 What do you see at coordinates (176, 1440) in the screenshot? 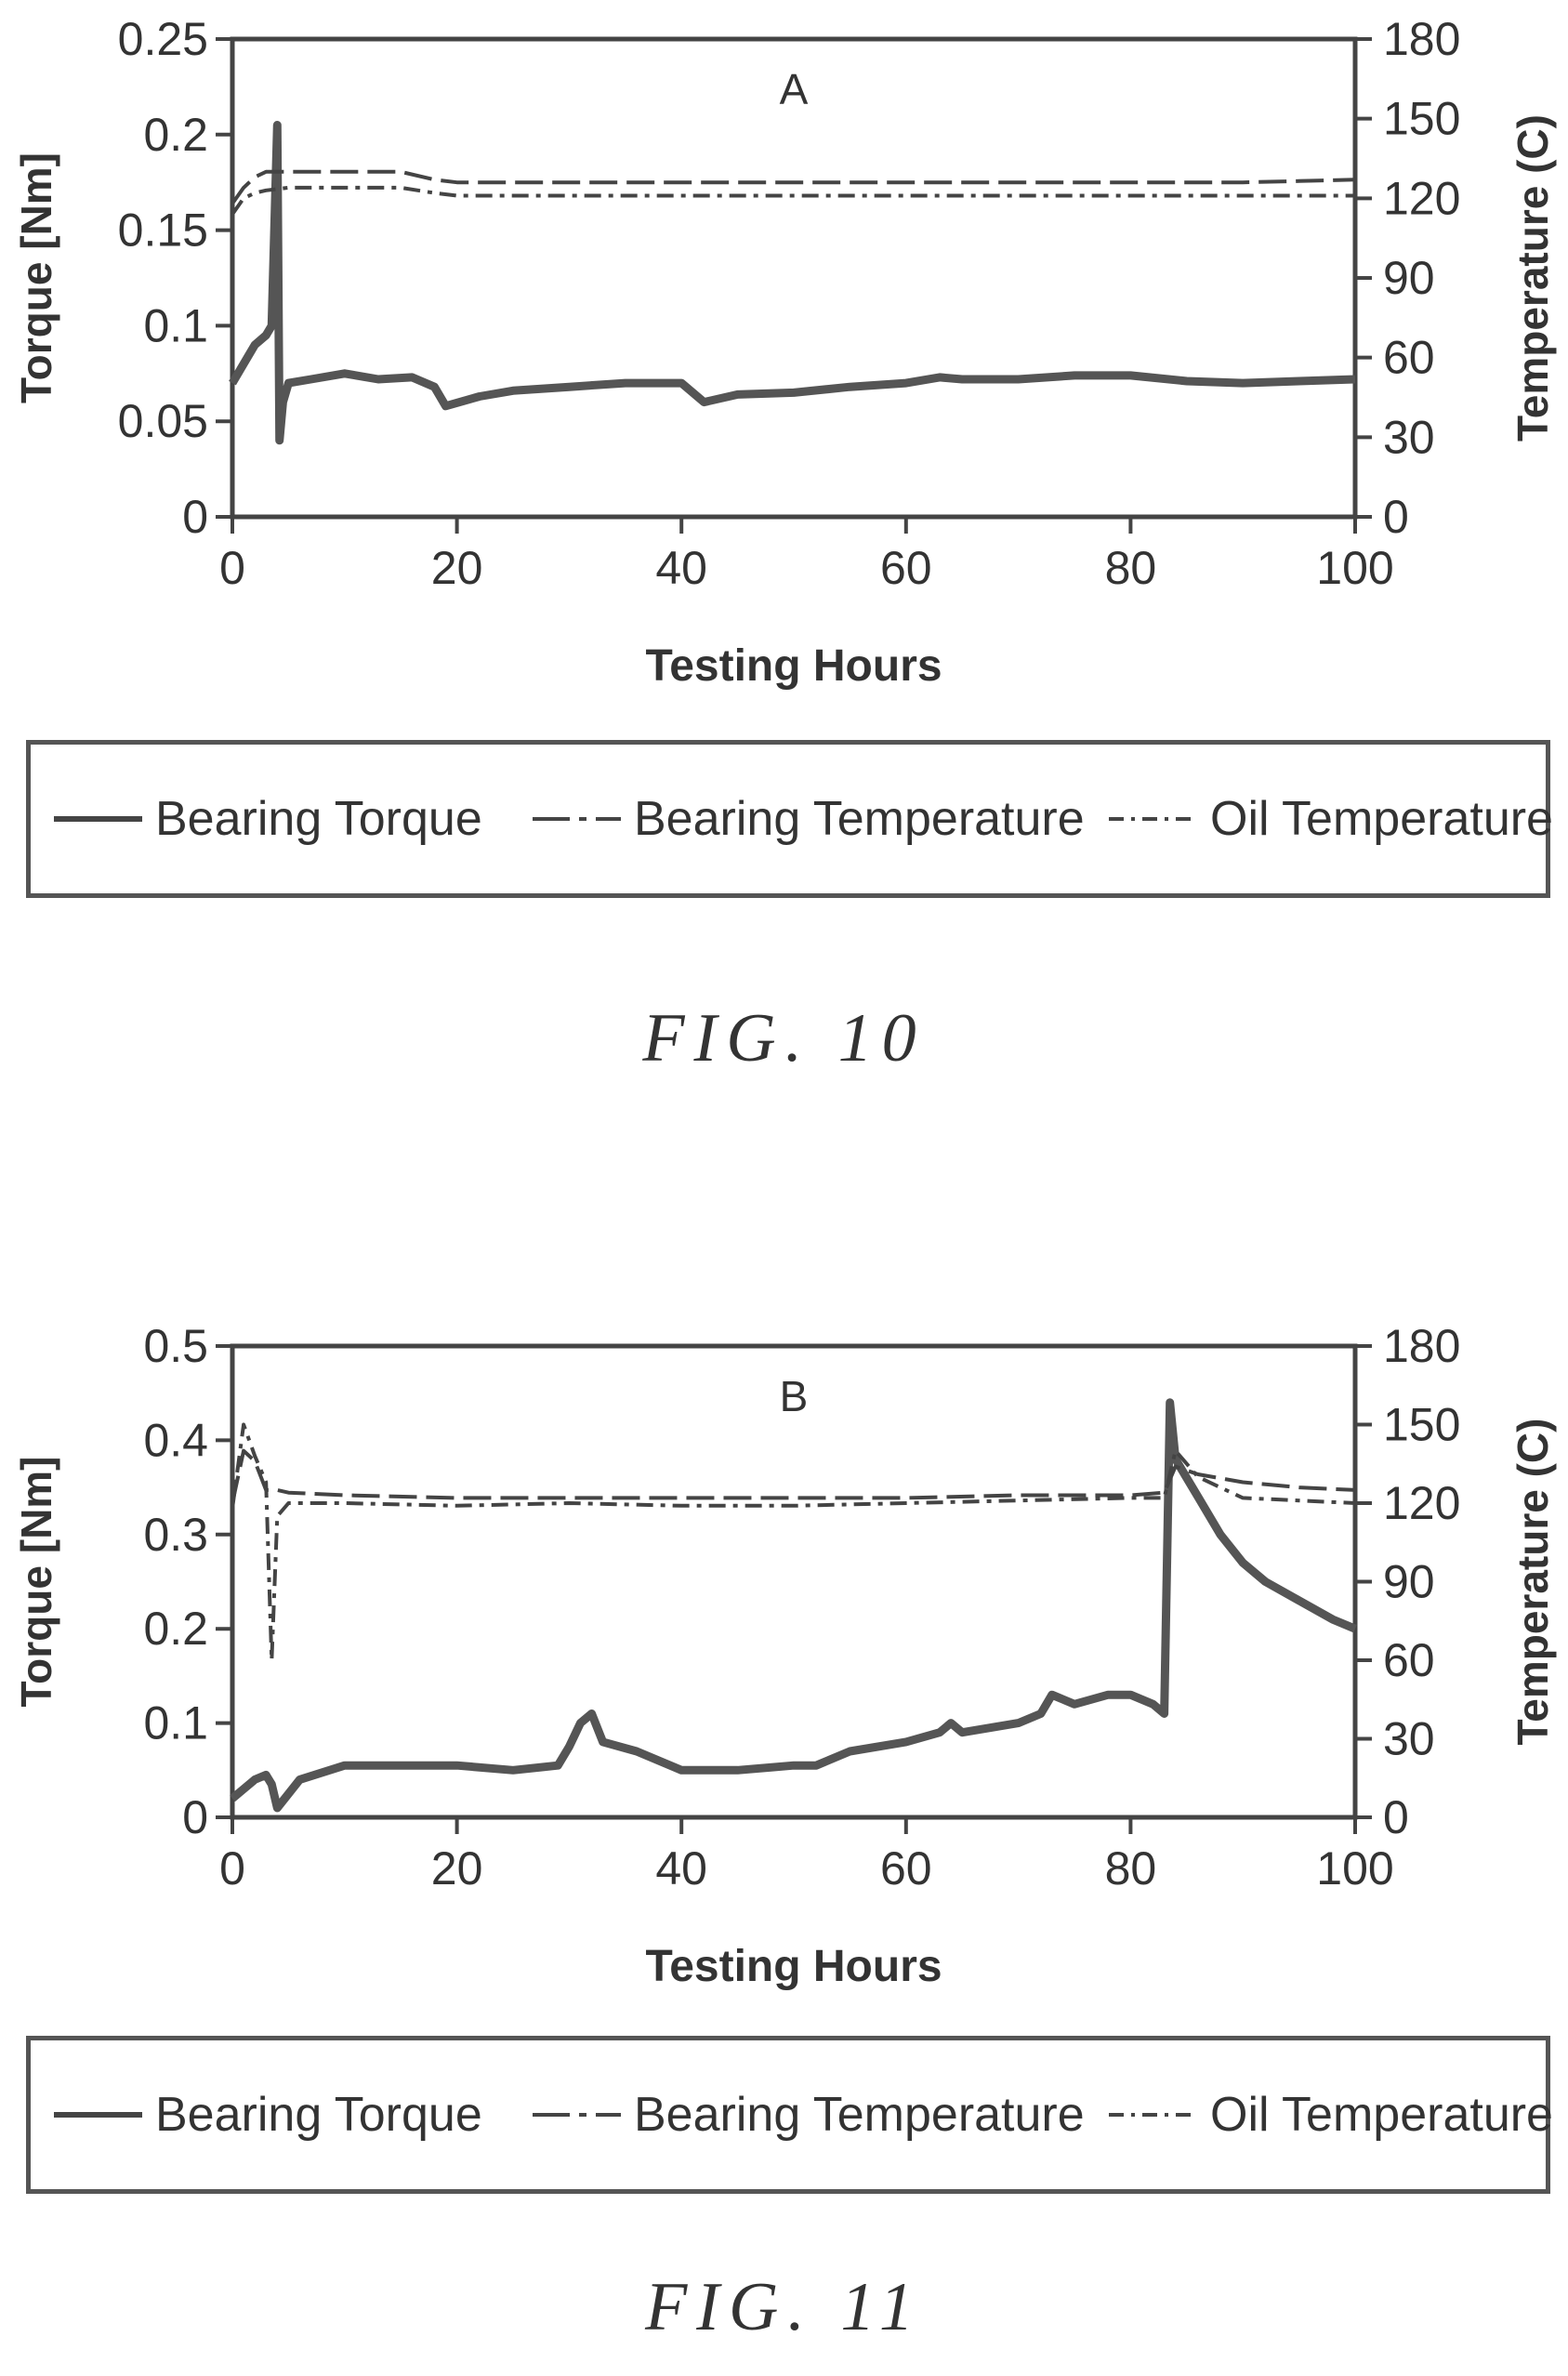
I see `y-tick-label: 0.4` at bounding box center [176, 1440].